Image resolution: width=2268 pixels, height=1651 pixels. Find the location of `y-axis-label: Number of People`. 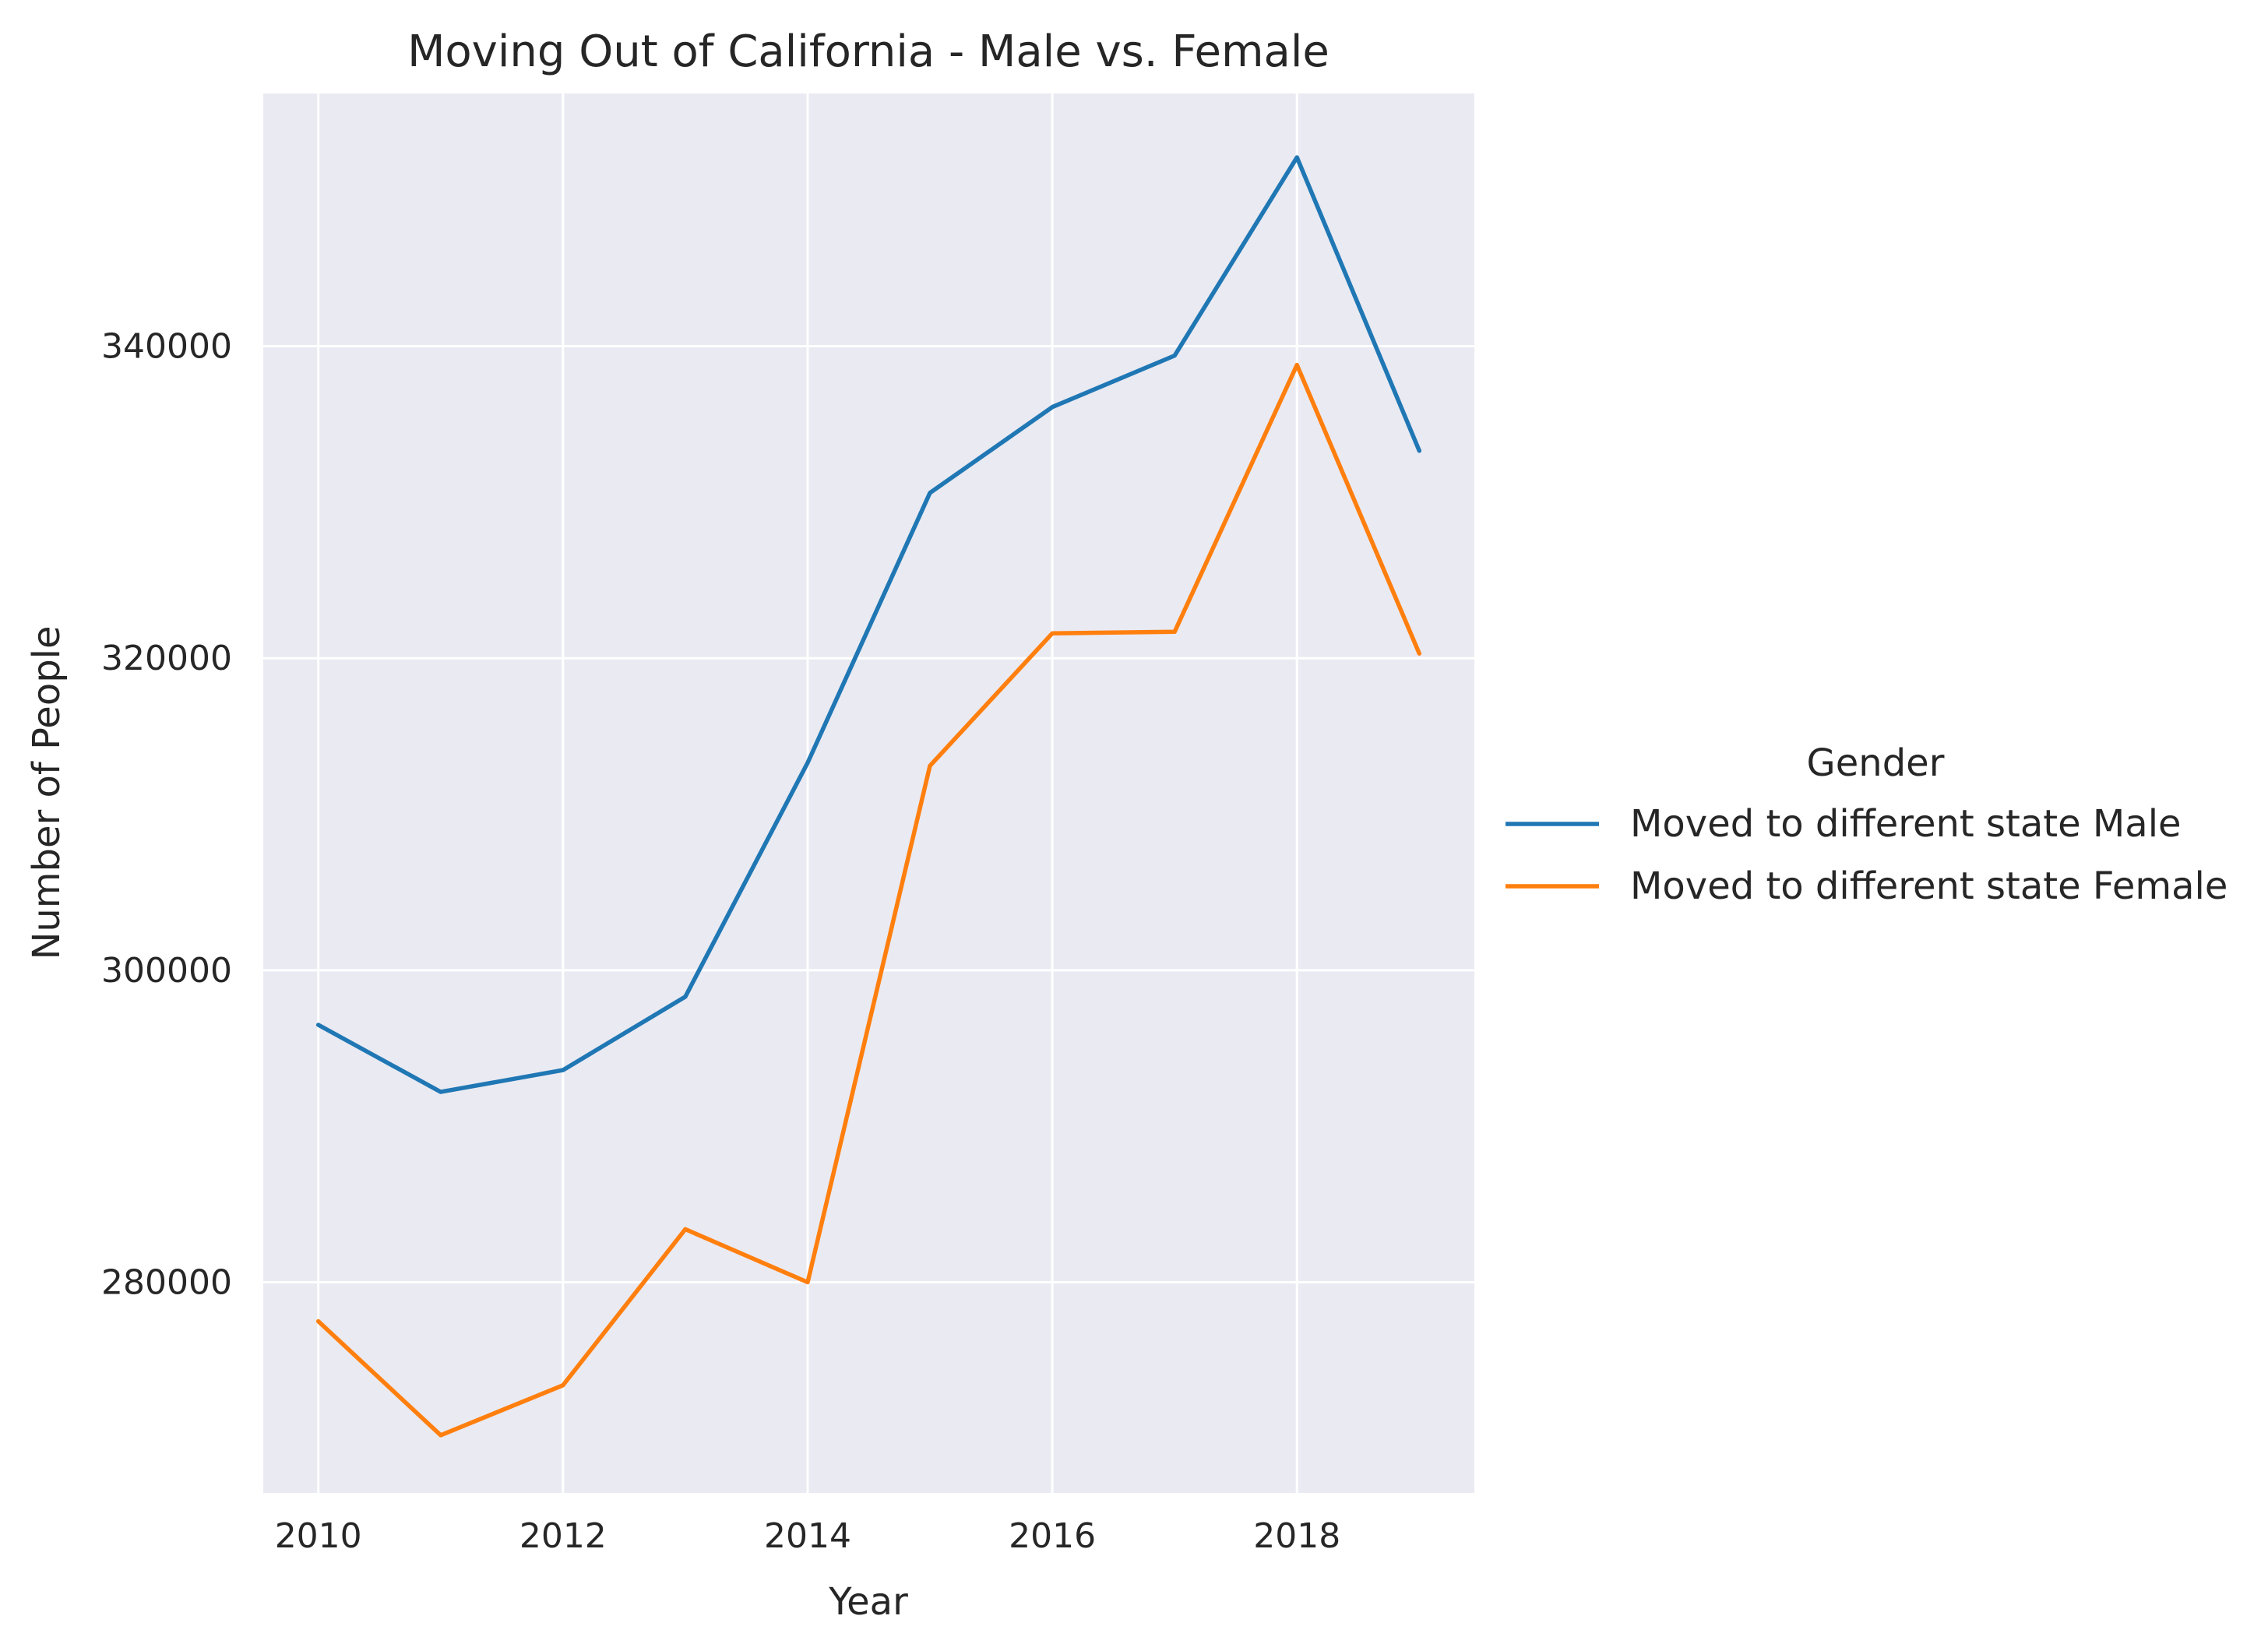

y-axis-label: Number of People is located at coordinates (47, 792).